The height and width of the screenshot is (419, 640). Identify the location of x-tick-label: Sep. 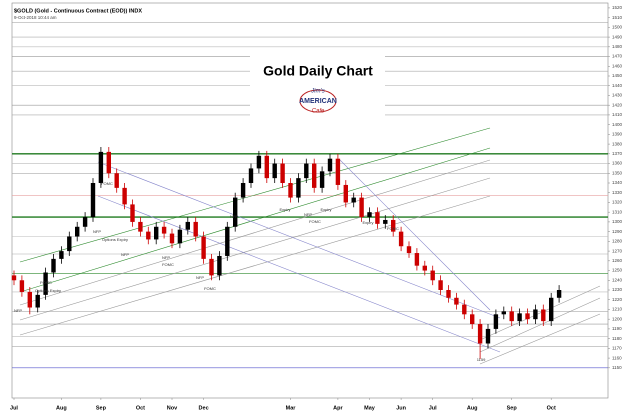
(512, 408).